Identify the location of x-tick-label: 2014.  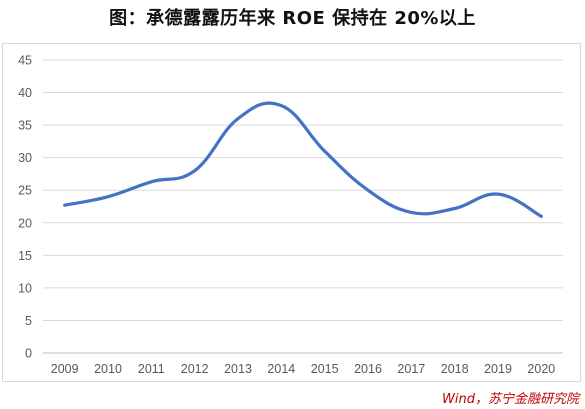
(281, 369).